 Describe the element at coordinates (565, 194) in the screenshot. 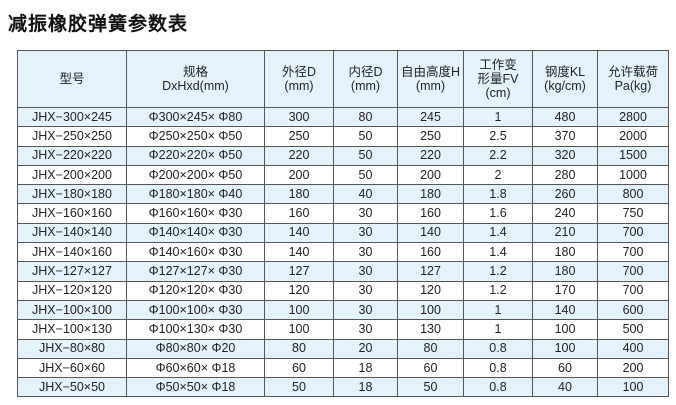

I see `cell-stiffness: 260` at that location.